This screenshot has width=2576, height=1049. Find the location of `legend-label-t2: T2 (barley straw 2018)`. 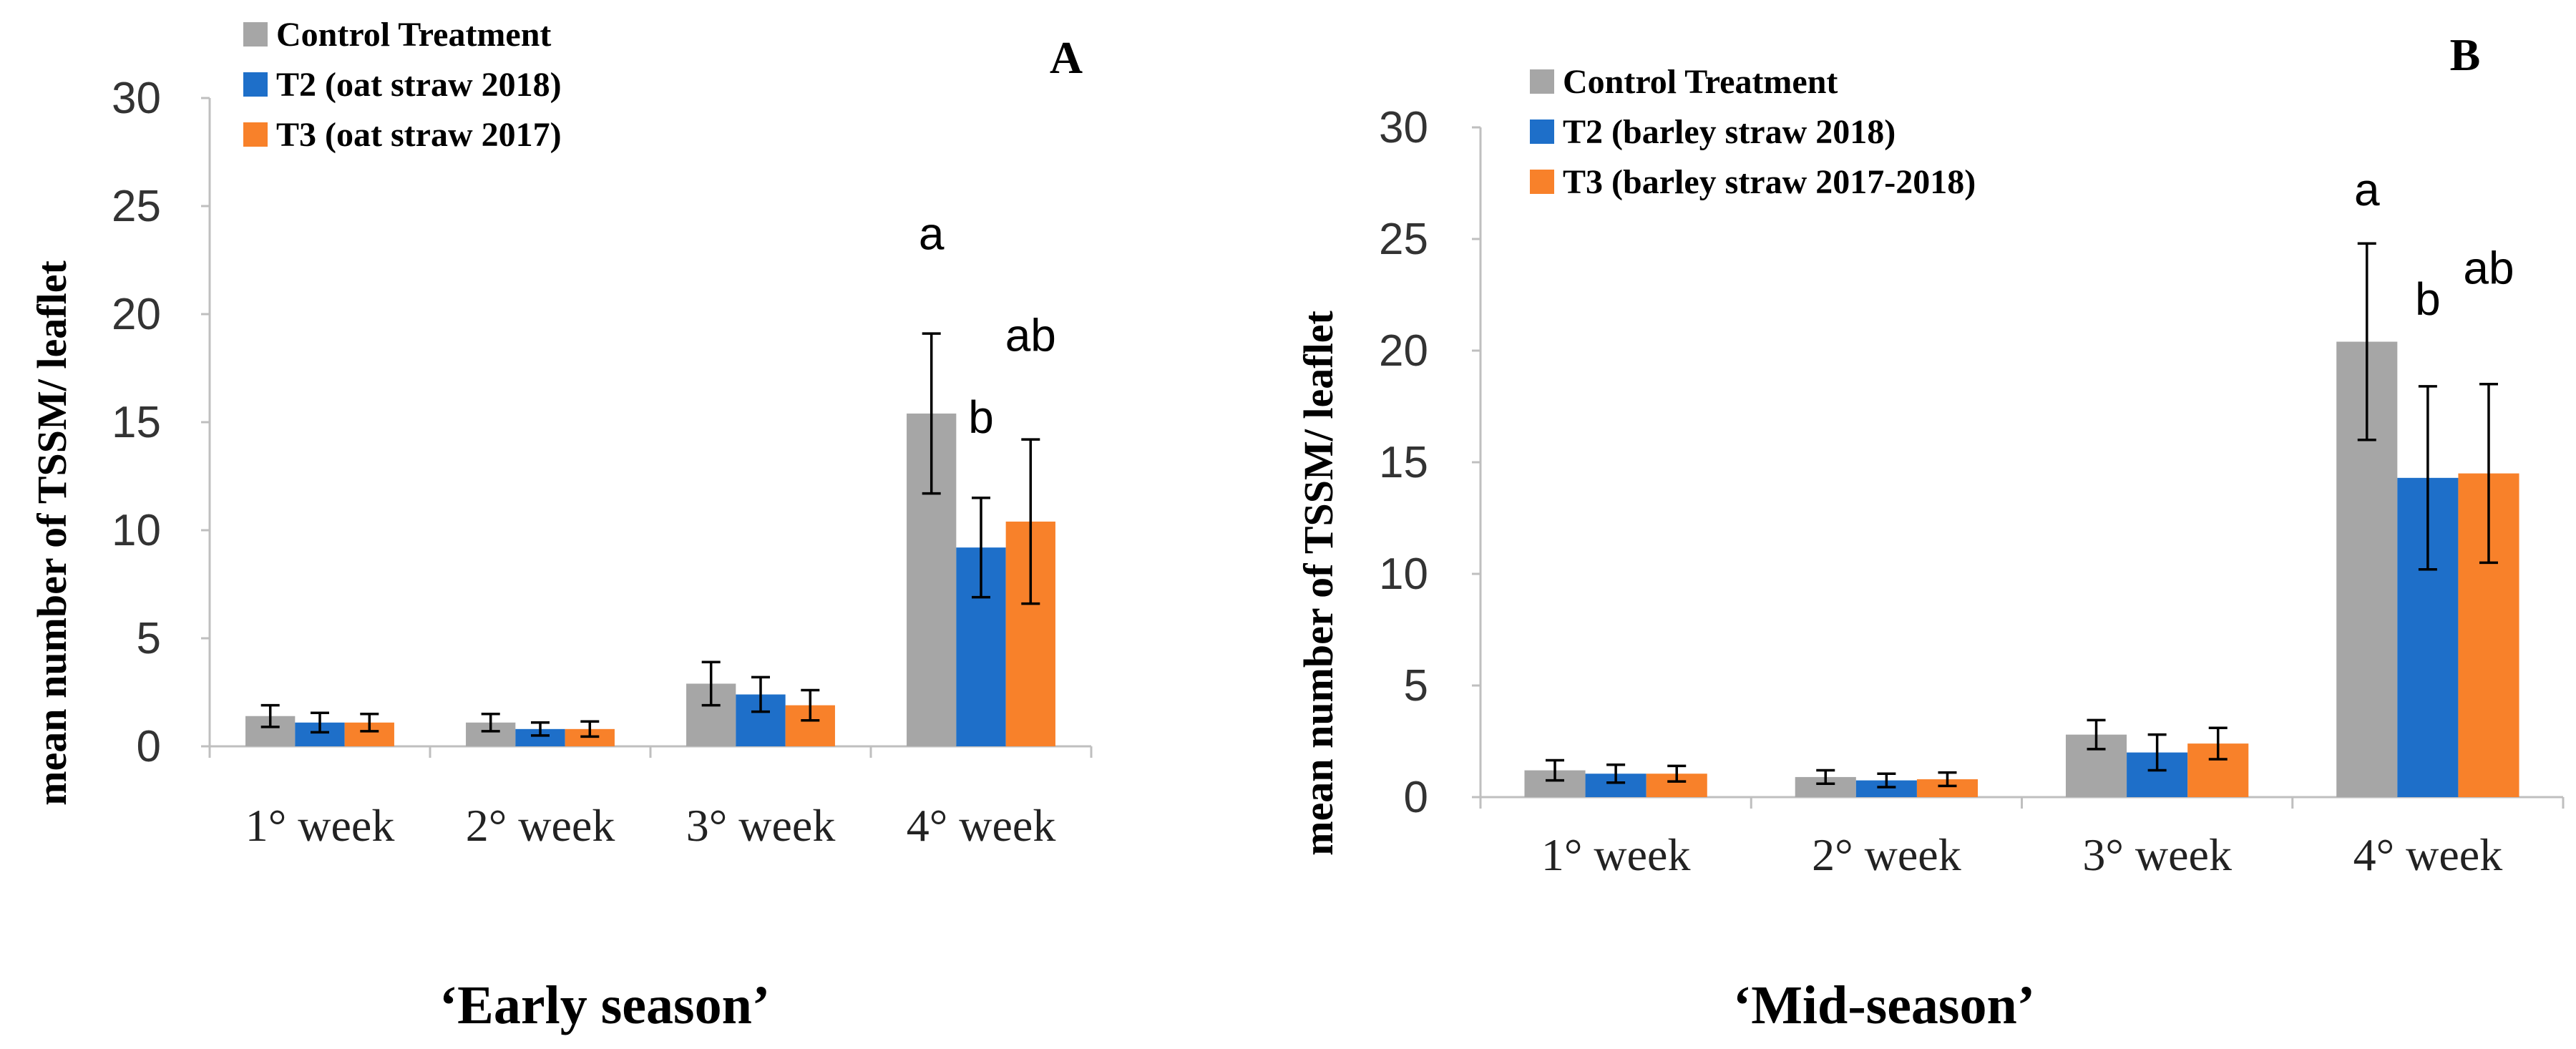

legend-label-t2: T2 (barley straw 2018) is located at coordinates (1729, 132).